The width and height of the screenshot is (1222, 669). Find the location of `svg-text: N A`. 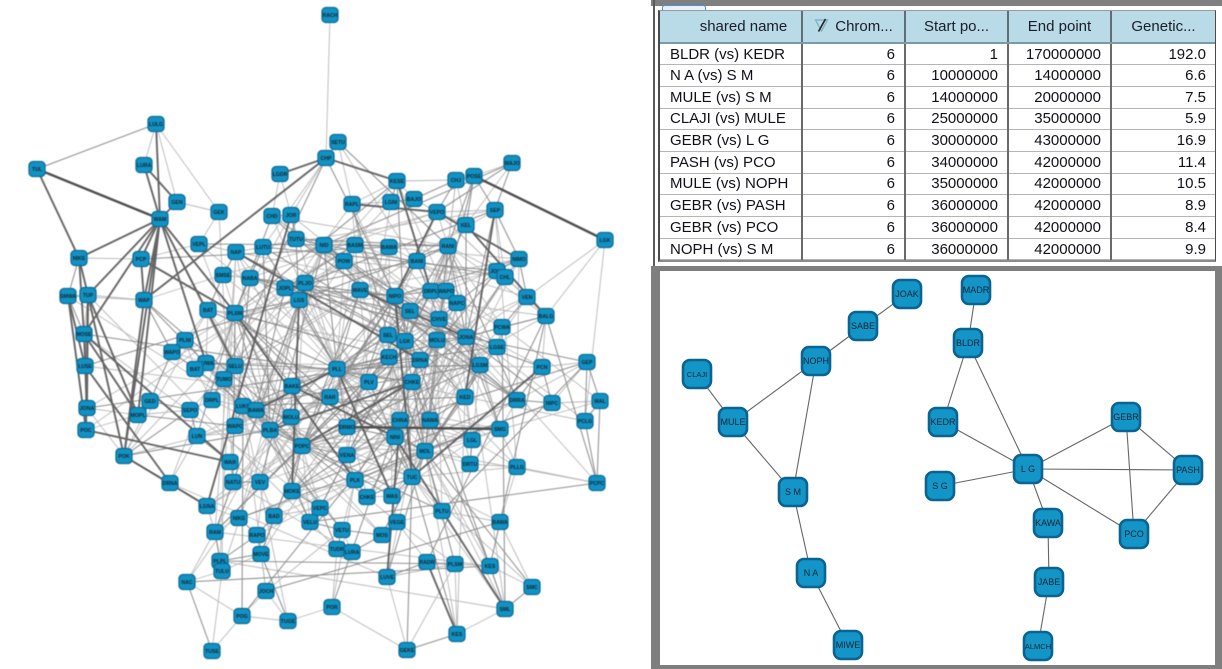

svg-text: N A is located at coordinates (811, 573).